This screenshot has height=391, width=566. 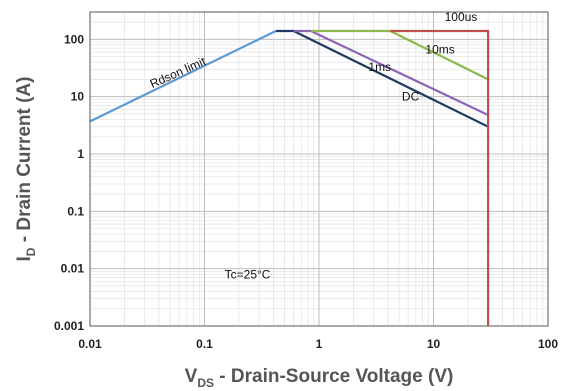 What do you see at coordinates (411, 97) in the screenshot?
I see `annotation-dc: DC` at bounding box center [411, 97].